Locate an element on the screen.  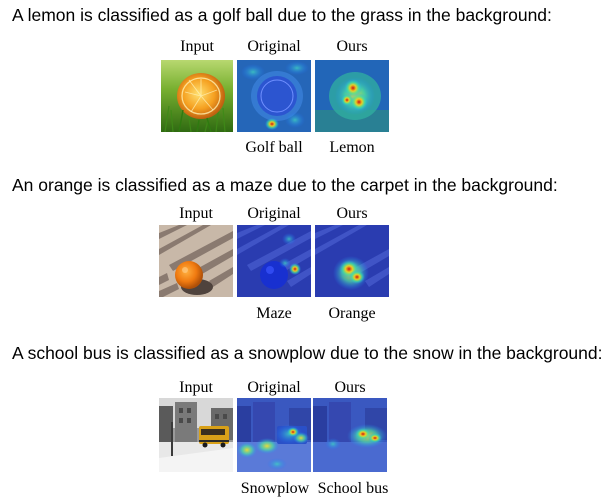
example-2-ours-label: Ours is located at coordinates (352, 213).